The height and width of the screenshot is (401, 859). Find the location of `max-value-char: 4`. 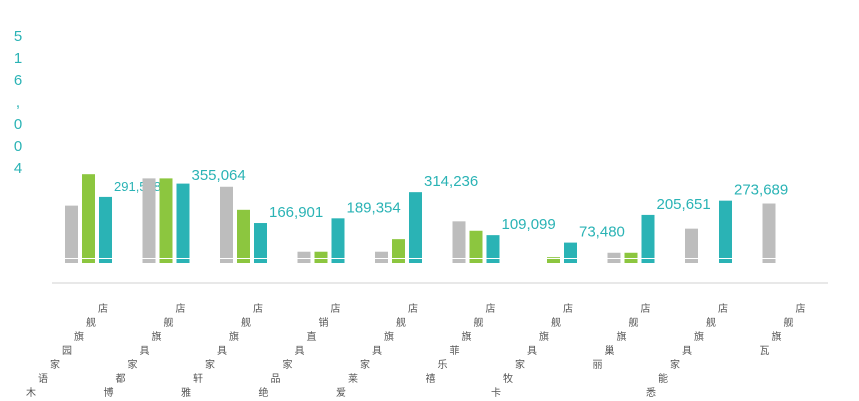

max-value-char: 4 is located at coordinates (18, 168).